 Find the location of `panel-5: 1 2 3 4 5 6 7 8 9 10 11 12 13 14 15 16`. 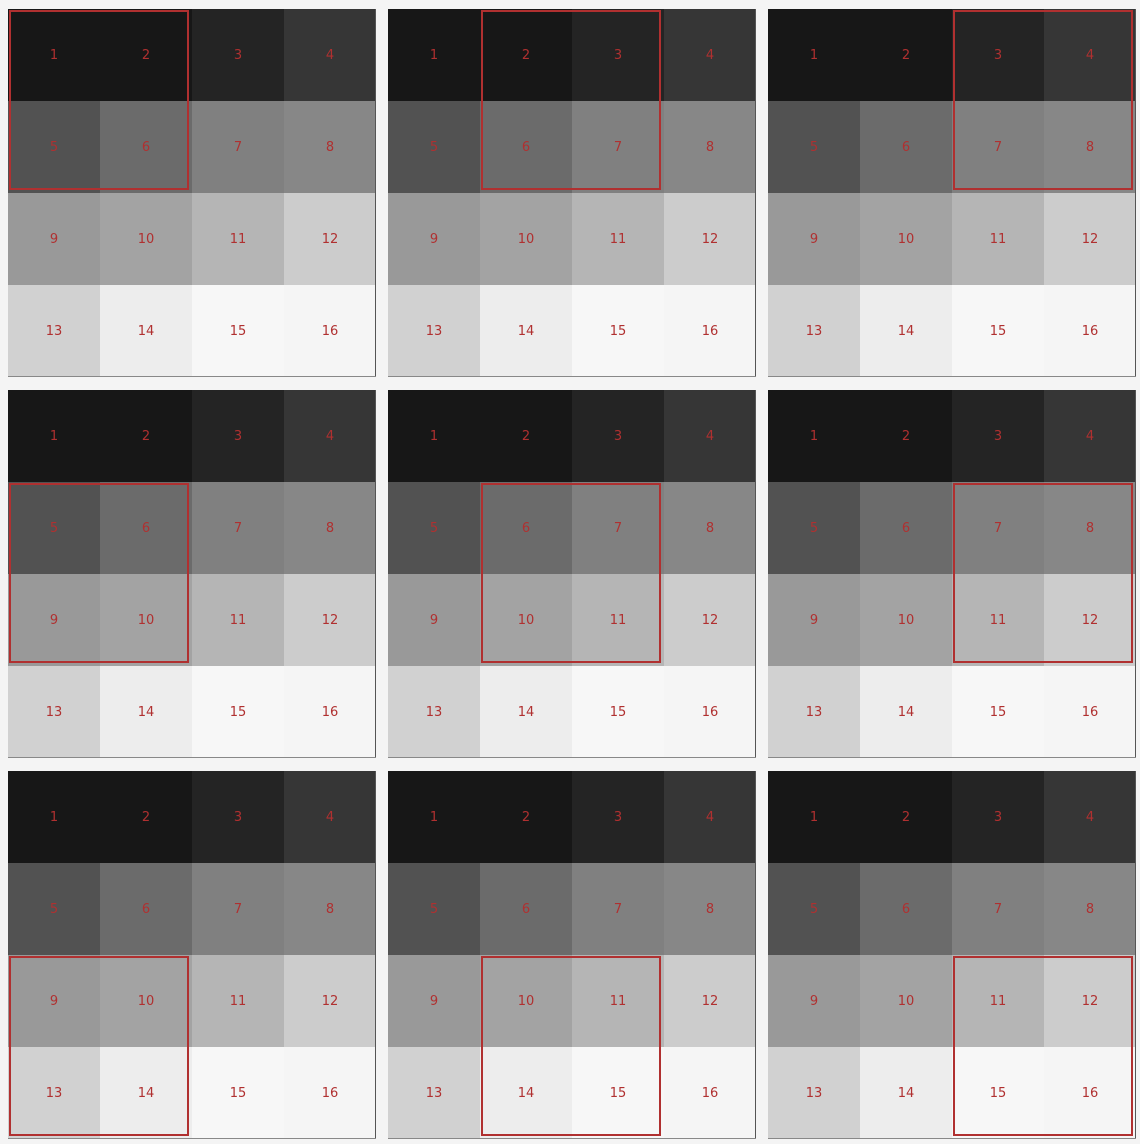

panel-5: 1 2 3 4 5 6 7 8 9 10 11 12 13 14 15 16 is located at coordinates (572, 574).